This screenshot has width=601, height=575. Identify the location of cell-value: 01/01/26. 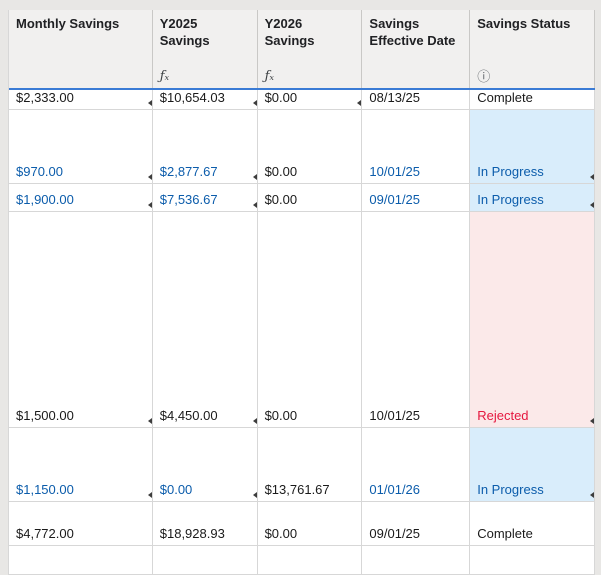
(395, 489).